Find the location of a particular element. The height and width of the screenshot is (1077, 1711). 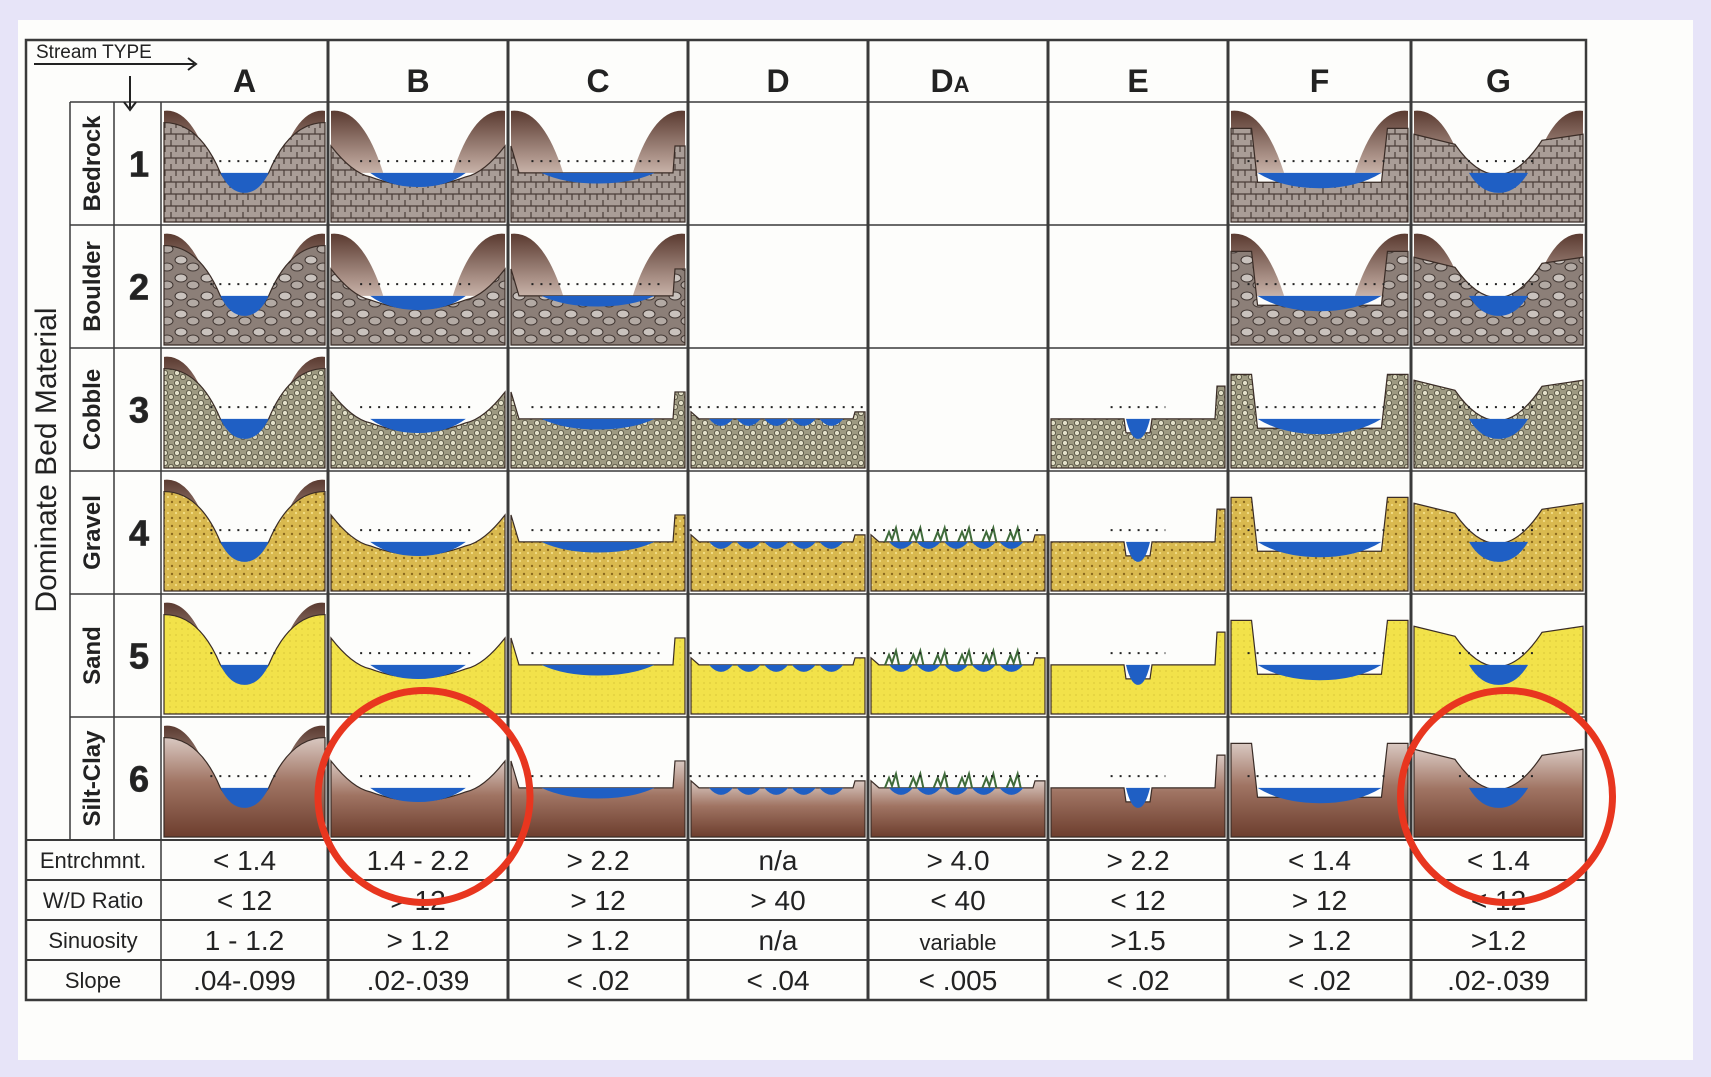

cell-b6 is located at coordinates (418, 798).